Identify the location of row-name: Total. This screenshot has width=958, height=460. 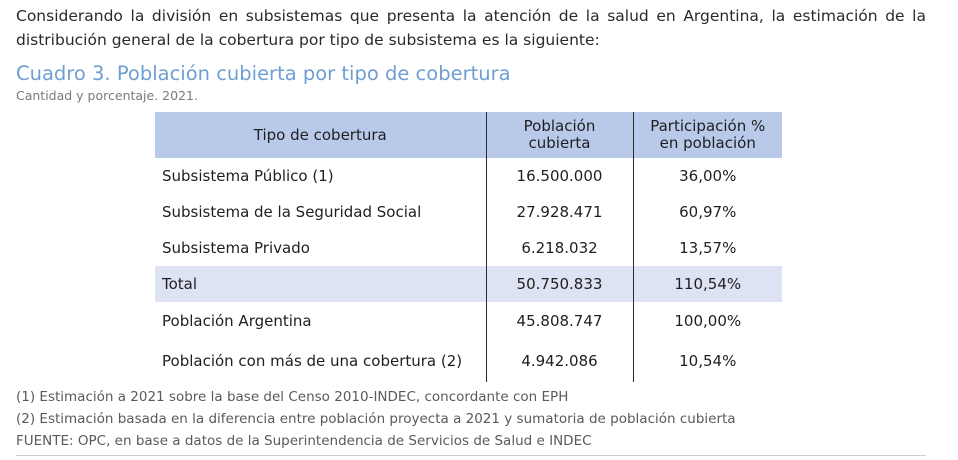
(320, 284).